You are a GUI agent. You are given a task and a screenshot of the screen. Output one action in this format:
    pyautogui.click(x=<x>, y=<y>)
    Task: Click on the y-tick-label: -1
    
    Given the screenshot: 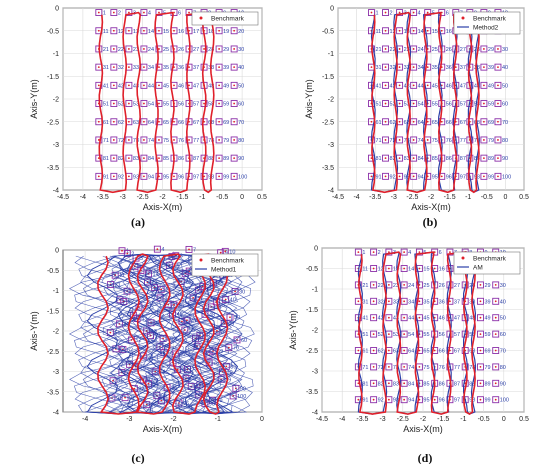 What is the action you would take?
    pyautogui.click(x=56, y=54)
    